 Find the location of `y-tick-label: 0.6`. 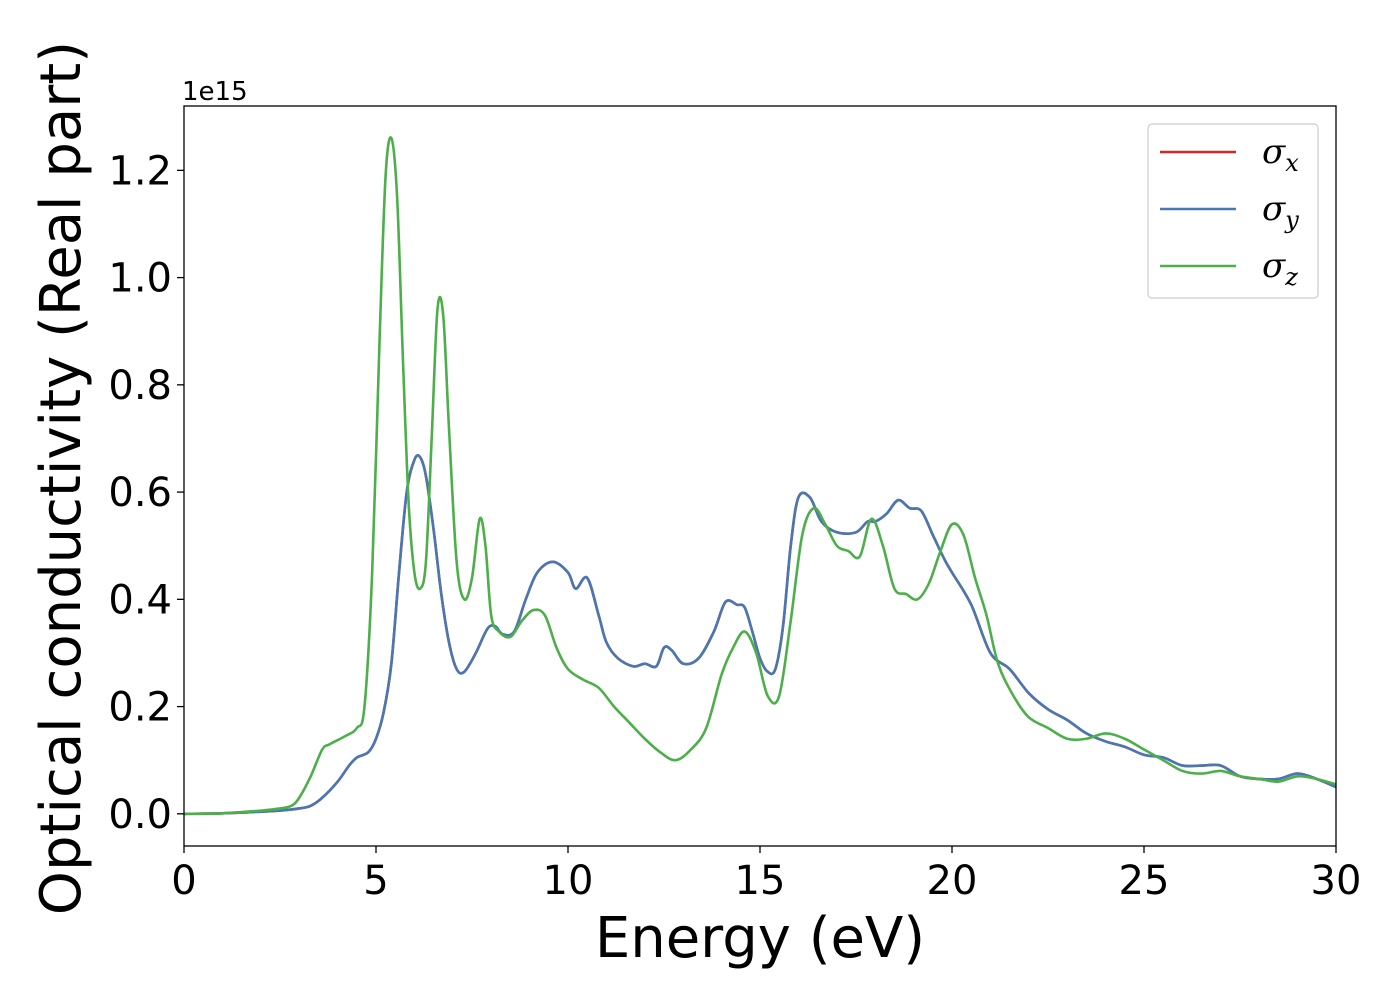

y-tick-label: 0.6 is located at coordinates (140, 493).